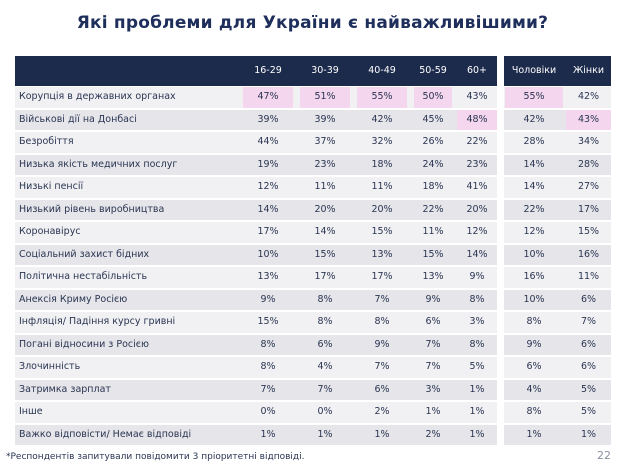  Describe the element at coordinates (534, 389) in the screenshot. I see `table-cell: 4%` at that location.